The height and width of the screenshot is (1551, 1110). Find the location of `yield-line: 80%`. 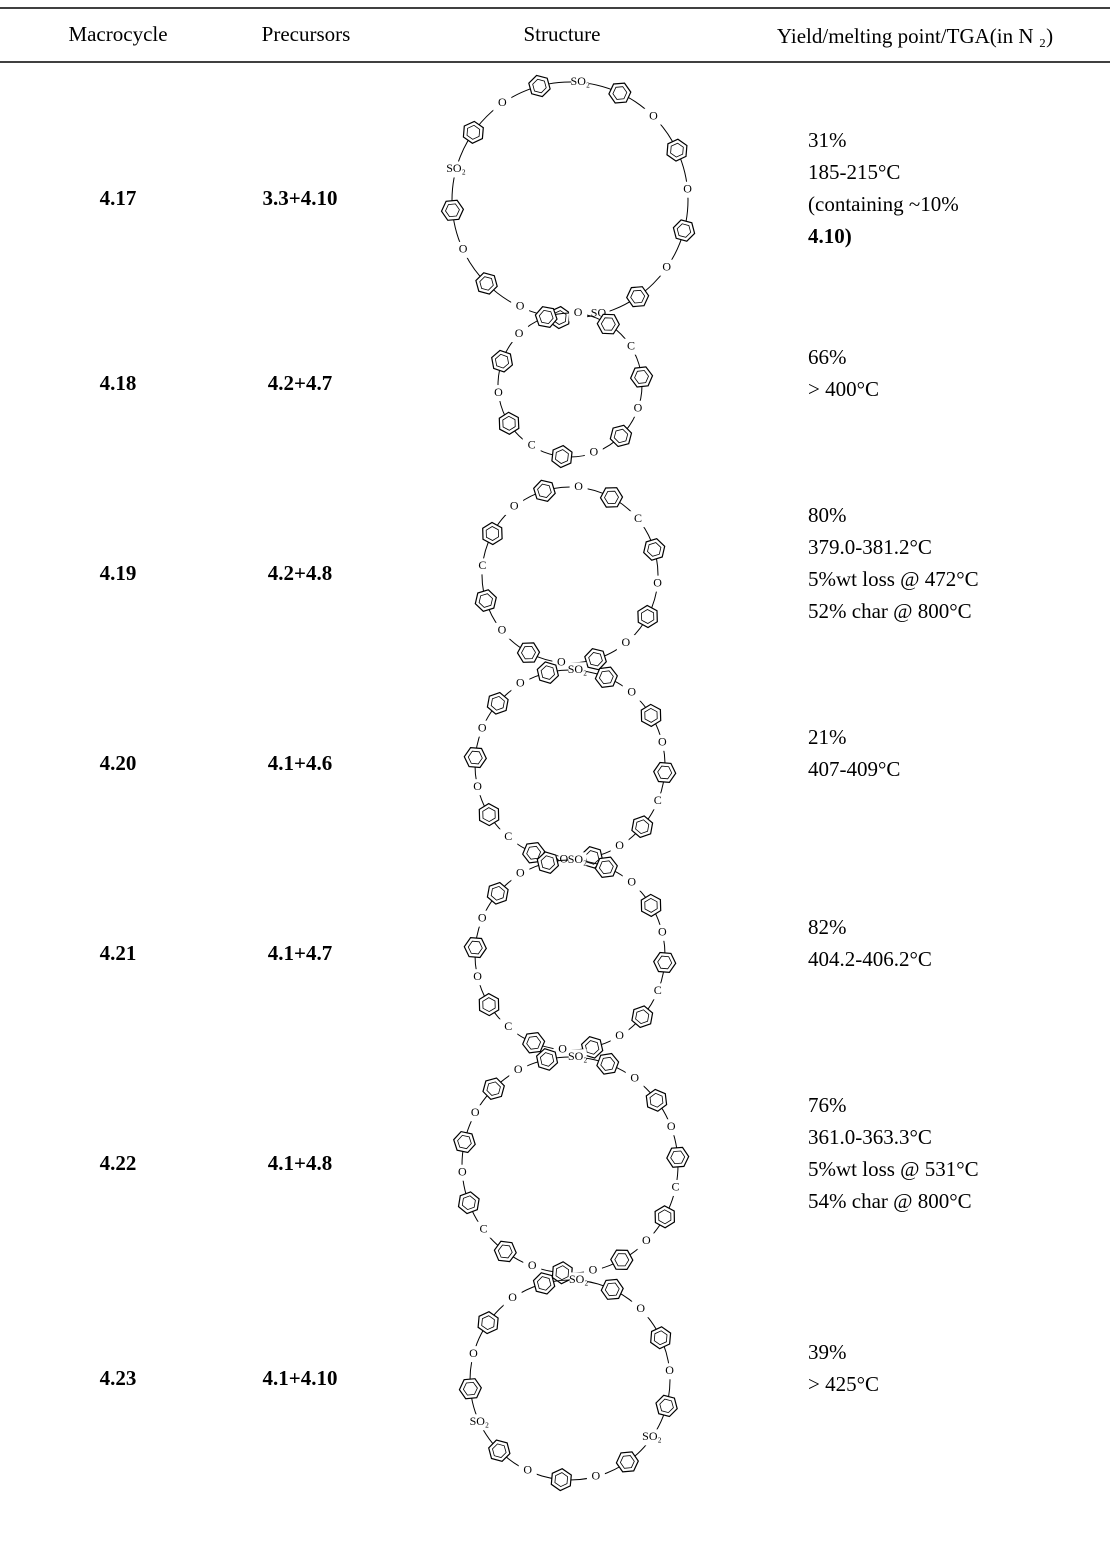

yield-line: 80% is located at coordinates (827, 515).